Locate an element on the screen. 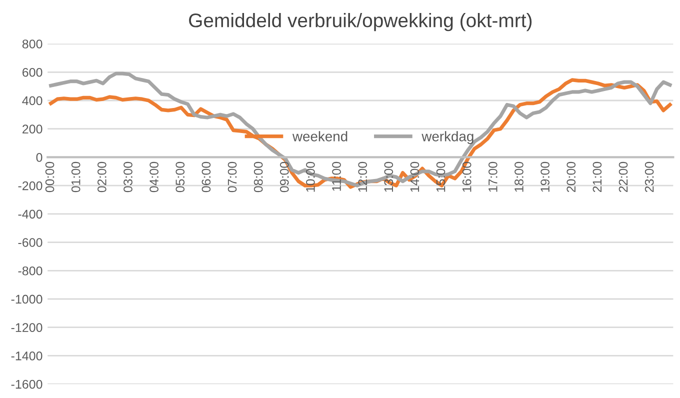 This screenshot has height=398, width=680. y-tick-label: -1600 is located at coordinates (26, 384).